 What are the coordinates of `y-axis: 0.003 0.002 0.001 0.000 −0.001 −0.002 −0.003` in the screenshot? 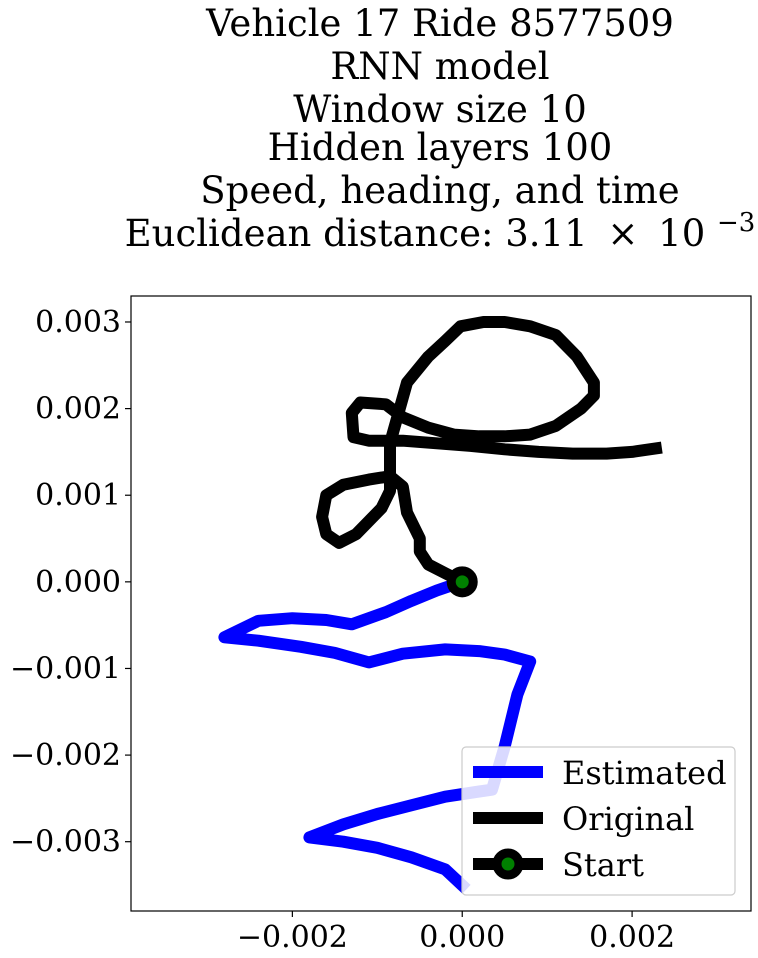 It's located at (70, 582).